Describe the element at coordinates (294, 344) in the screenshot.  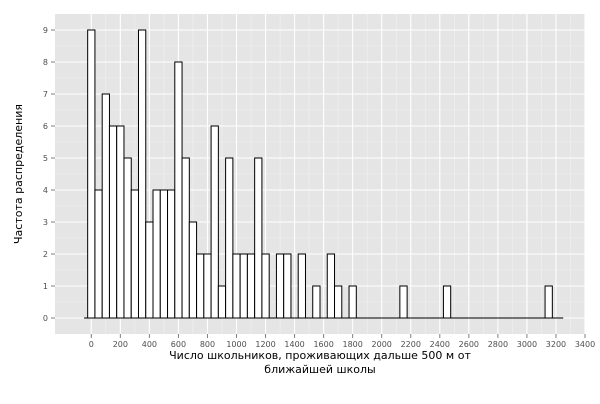
I see `x-tick-label: 1400` at that location.